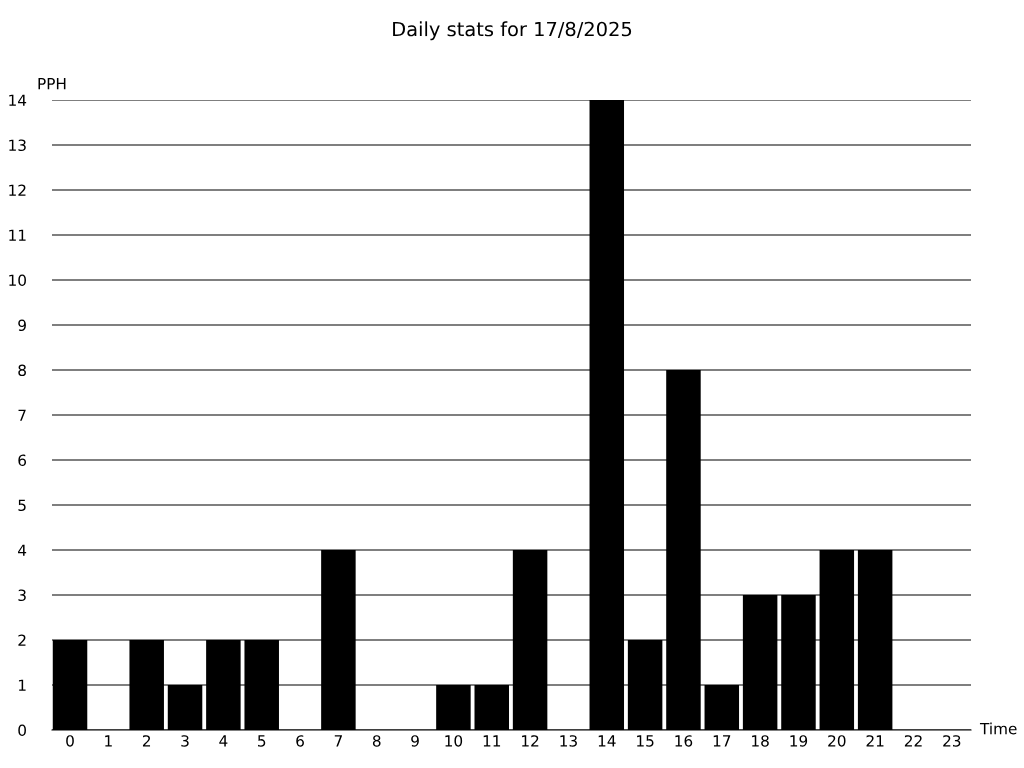 This screenshot has height=768, width=1024. Describe the element at coordinates (146, 741) in the screenshot. I see `x-tick-label: 2` at that location.